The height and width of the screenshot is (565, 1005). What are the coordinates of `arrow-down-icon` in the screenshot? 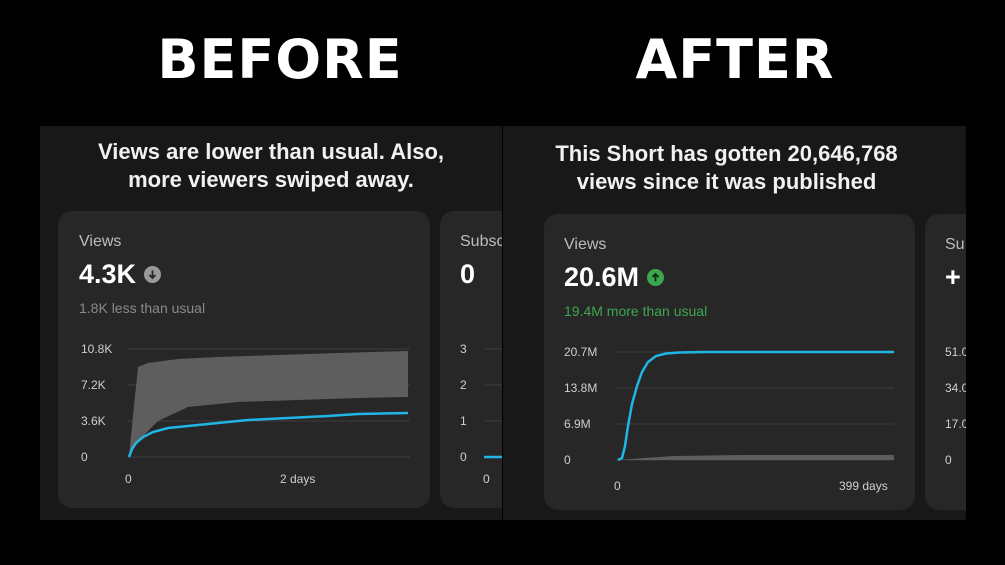 It's located at (153, 274).